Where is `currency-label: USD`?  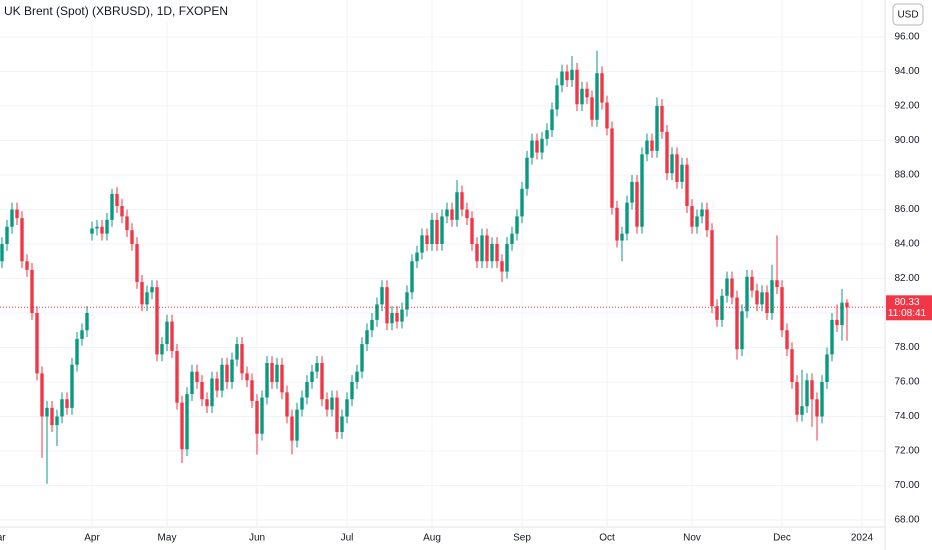 currency-label: USD is located at coordinates (907, 15).